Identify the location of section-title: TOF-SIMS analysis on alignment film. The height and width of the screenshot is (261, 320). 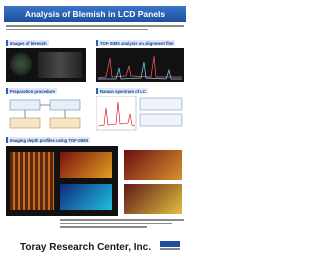
(136, 43).